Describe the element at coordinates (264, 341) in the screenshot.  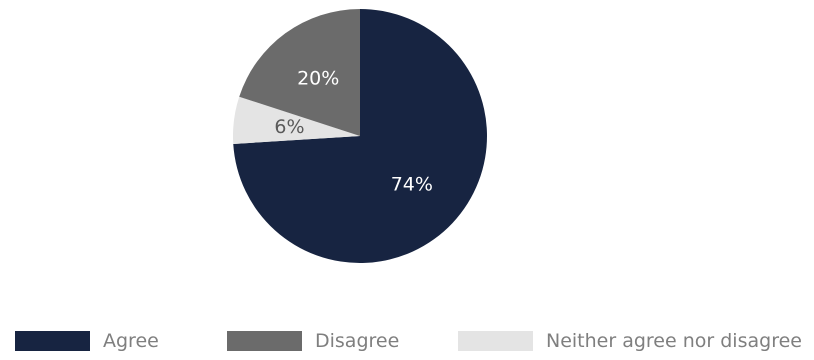
I see `legend-swatch-disagree` at that location.